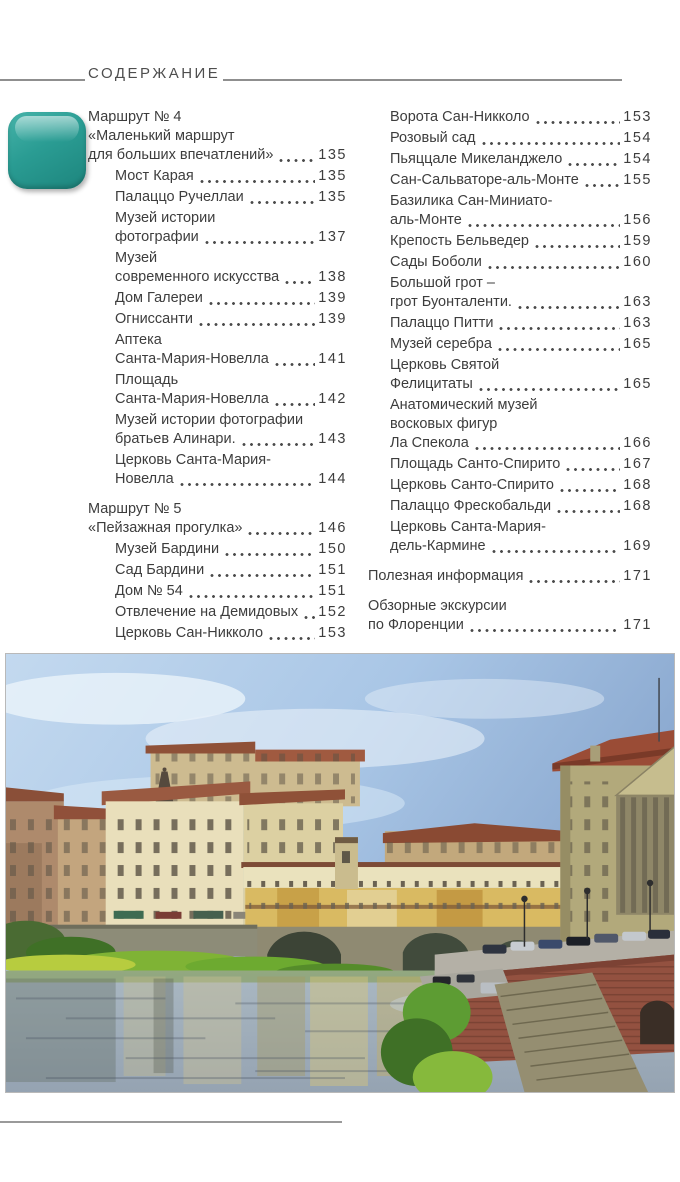  What do you see at coordinates (231, 439) in the screenshot?
I see `toc-line: братьев Алинари. 143` at bounding box center [231, 439].